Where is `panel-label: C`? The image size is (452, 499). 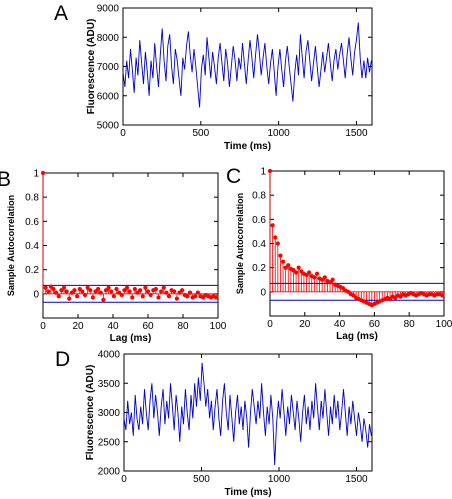
panel-label: C is located at coordinates (233, 176).